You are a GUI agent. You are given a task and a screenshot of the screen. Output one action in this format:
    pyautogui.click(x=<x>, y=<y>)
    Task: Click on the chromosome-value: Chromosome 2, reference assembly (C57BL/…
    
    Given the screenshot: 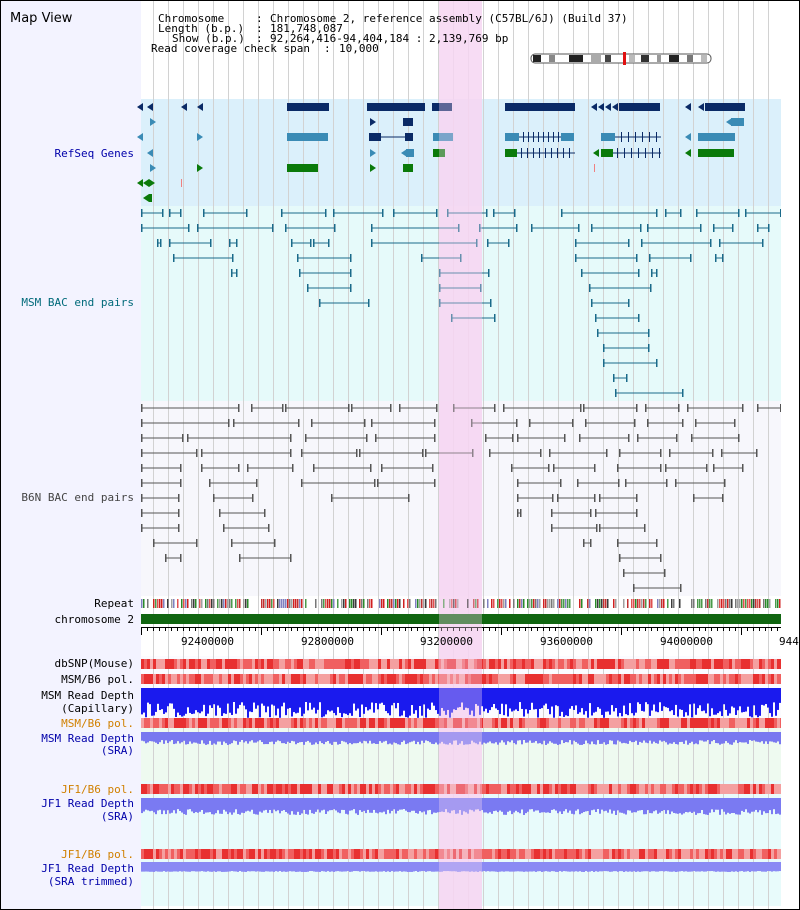 What is the action you would take?
    pyautogui.click(x=449, y=18)
    